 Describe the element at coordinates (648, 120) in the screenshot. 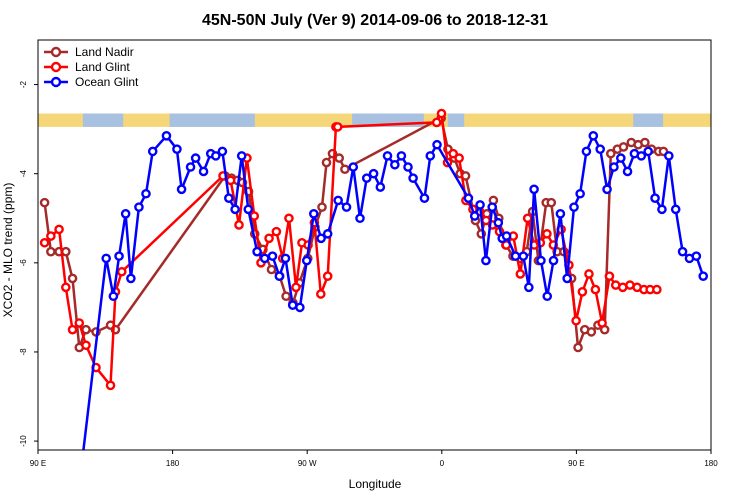

I see `ocean-strip-segment` at that location.